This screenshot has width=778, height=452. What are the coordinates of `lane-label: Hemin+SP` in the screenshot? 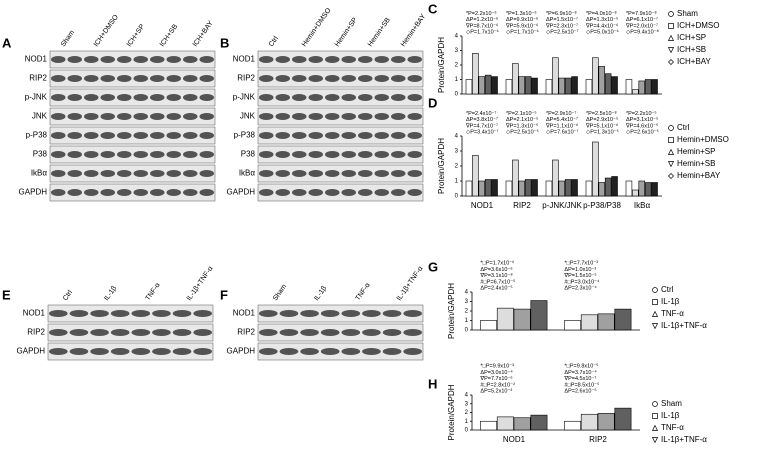 It's located at (346, 32).